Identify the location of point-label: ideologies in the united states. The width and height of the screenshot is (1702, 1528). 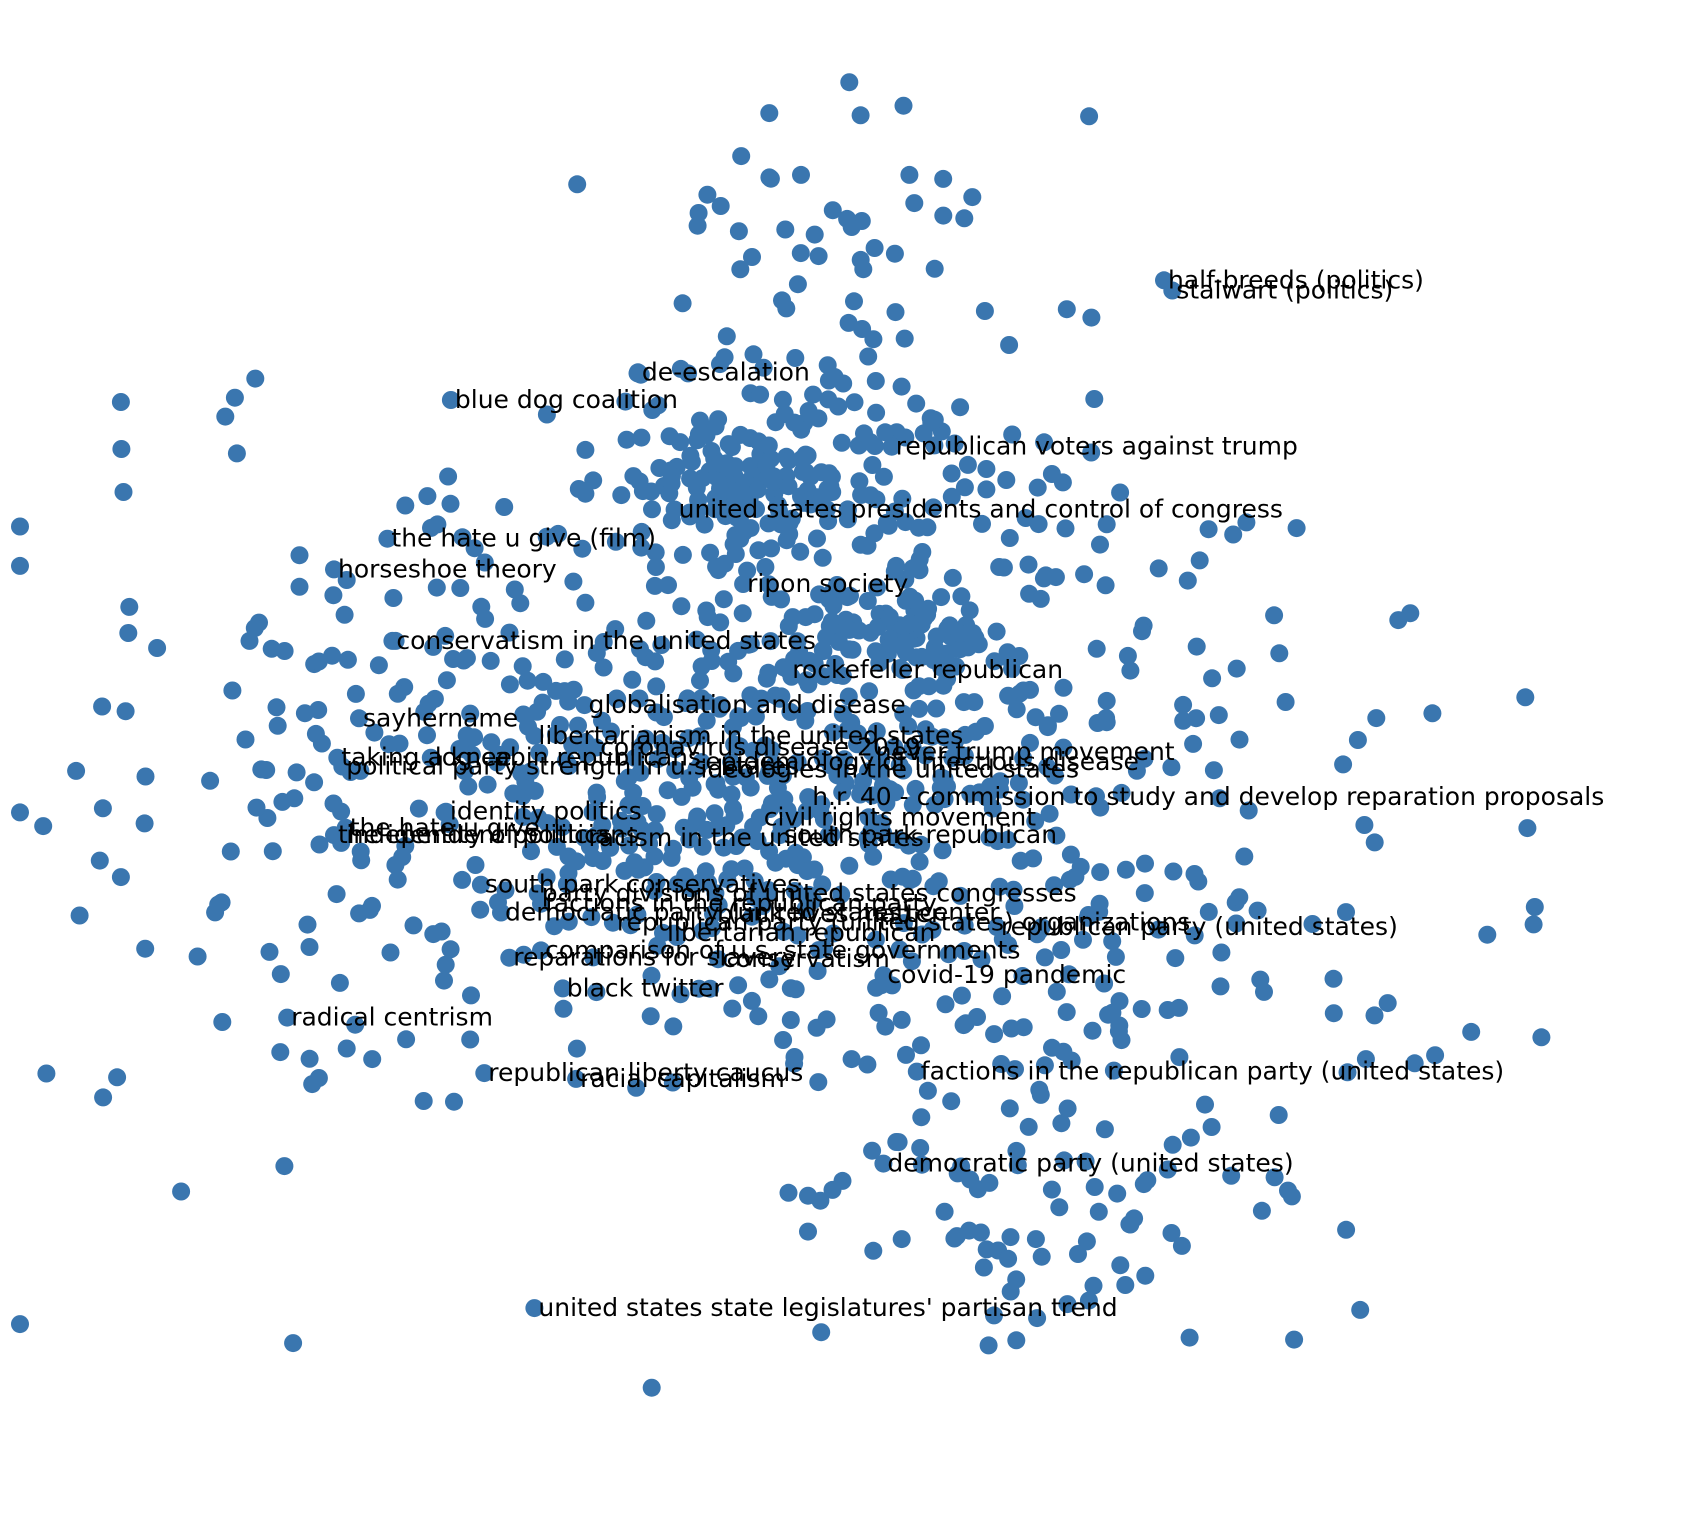
(889, 768).